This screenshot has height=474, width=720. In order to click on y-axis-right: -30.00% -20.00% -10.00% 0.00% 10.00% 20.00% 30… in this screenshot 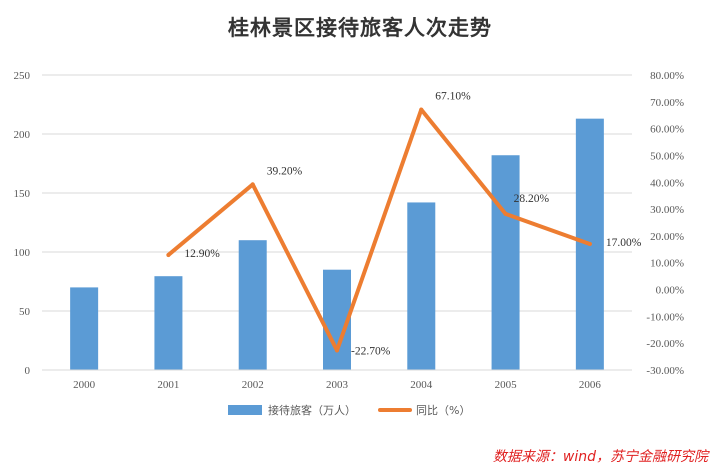, I will do `click(665, 223)`.